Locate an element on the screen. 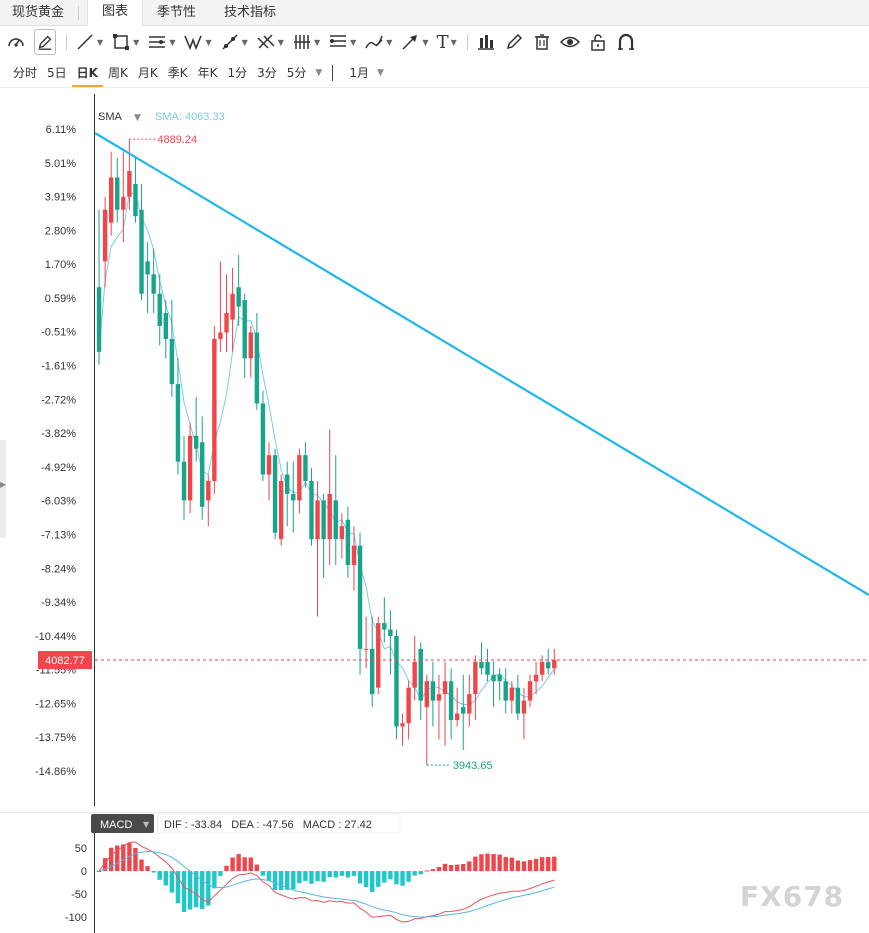 This screenshot has height=933, width=869. current-price-tag is located at coordinates (65, 660).